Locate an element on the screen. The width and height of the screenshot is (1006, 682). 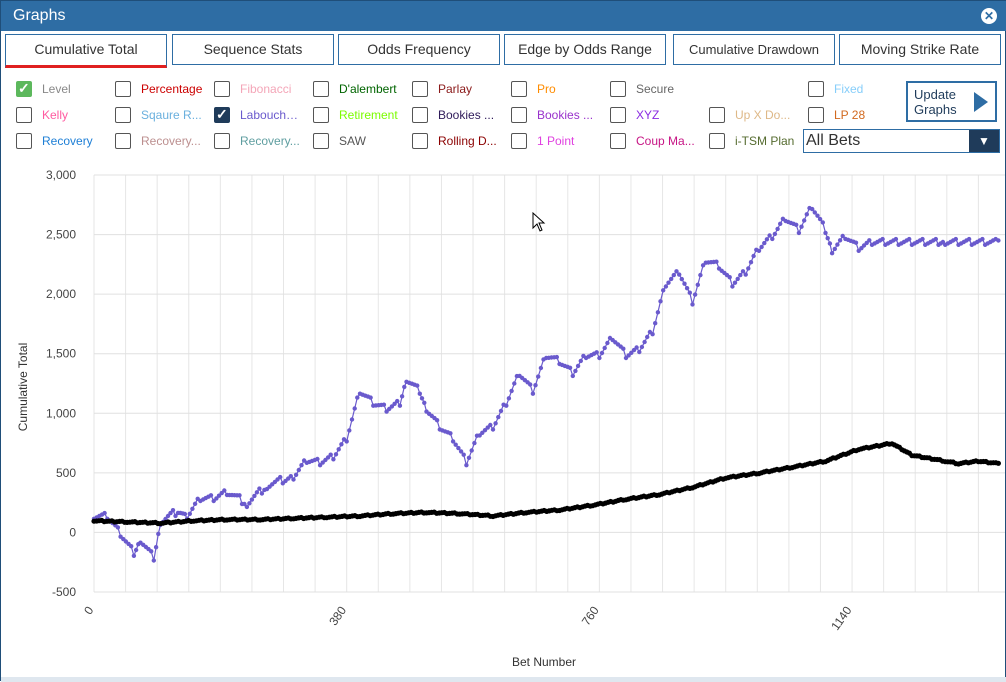
option-label: Pro is located at coordinates (546, 89).